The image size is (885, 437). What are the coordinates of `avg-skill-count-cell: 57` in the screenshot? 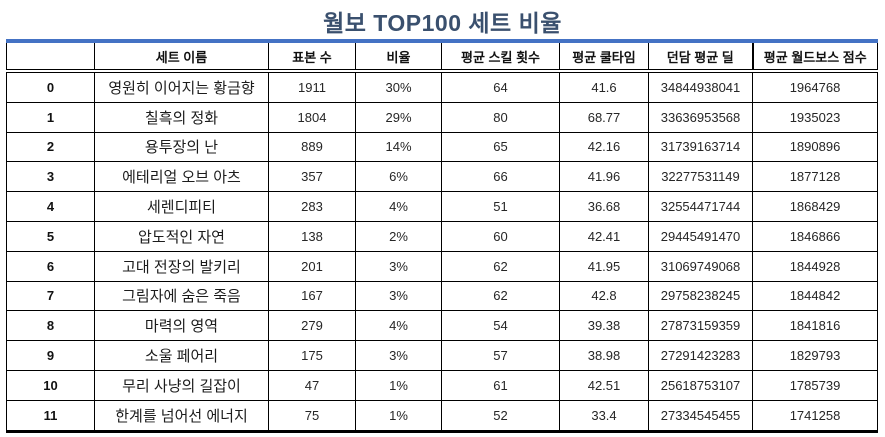 It's located at (500, 355).